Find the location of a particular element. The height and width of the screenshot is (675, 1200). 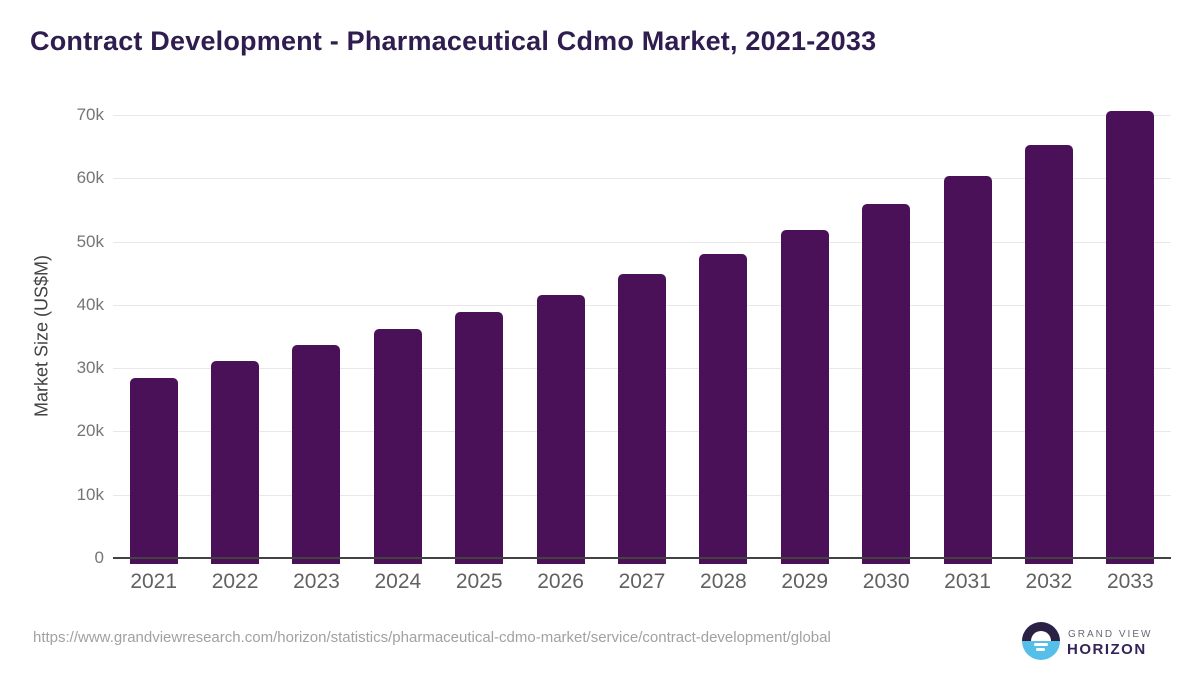

y-tick-label-60k: 60k is located at coordinates (90, 178).